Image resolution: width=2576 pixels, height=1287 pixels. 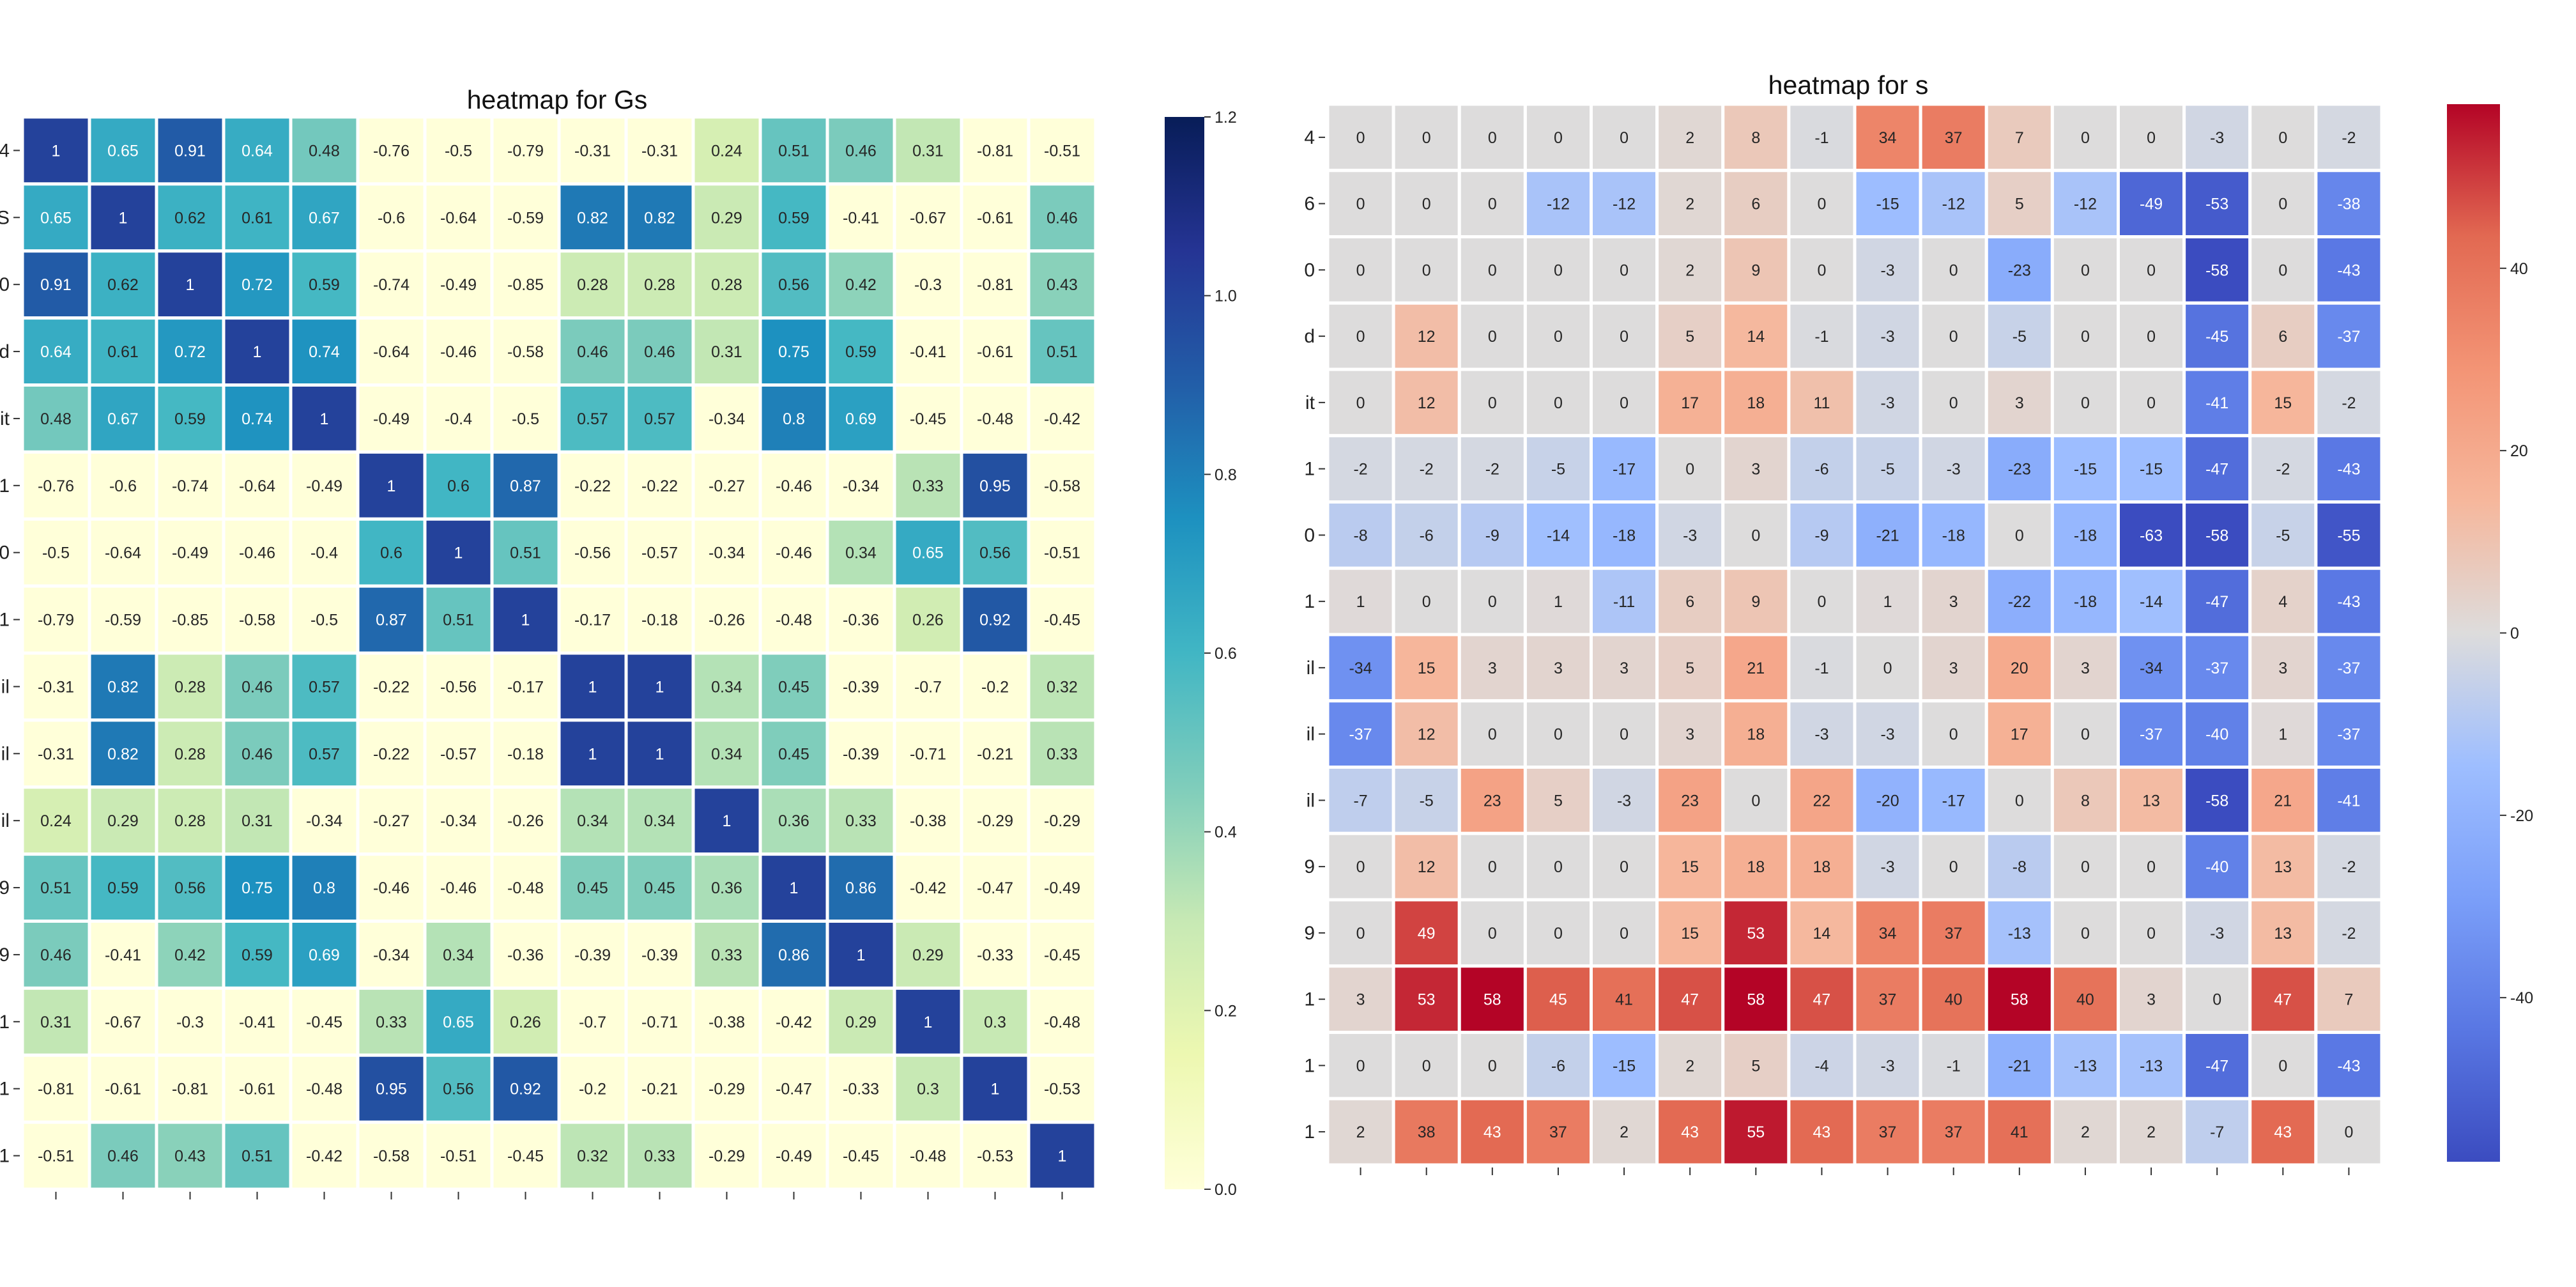 What do you see at coordinates (324, 486) in the screenshot?
I see `heatmap-cell: -0.49` at bounding box center [324, 486].